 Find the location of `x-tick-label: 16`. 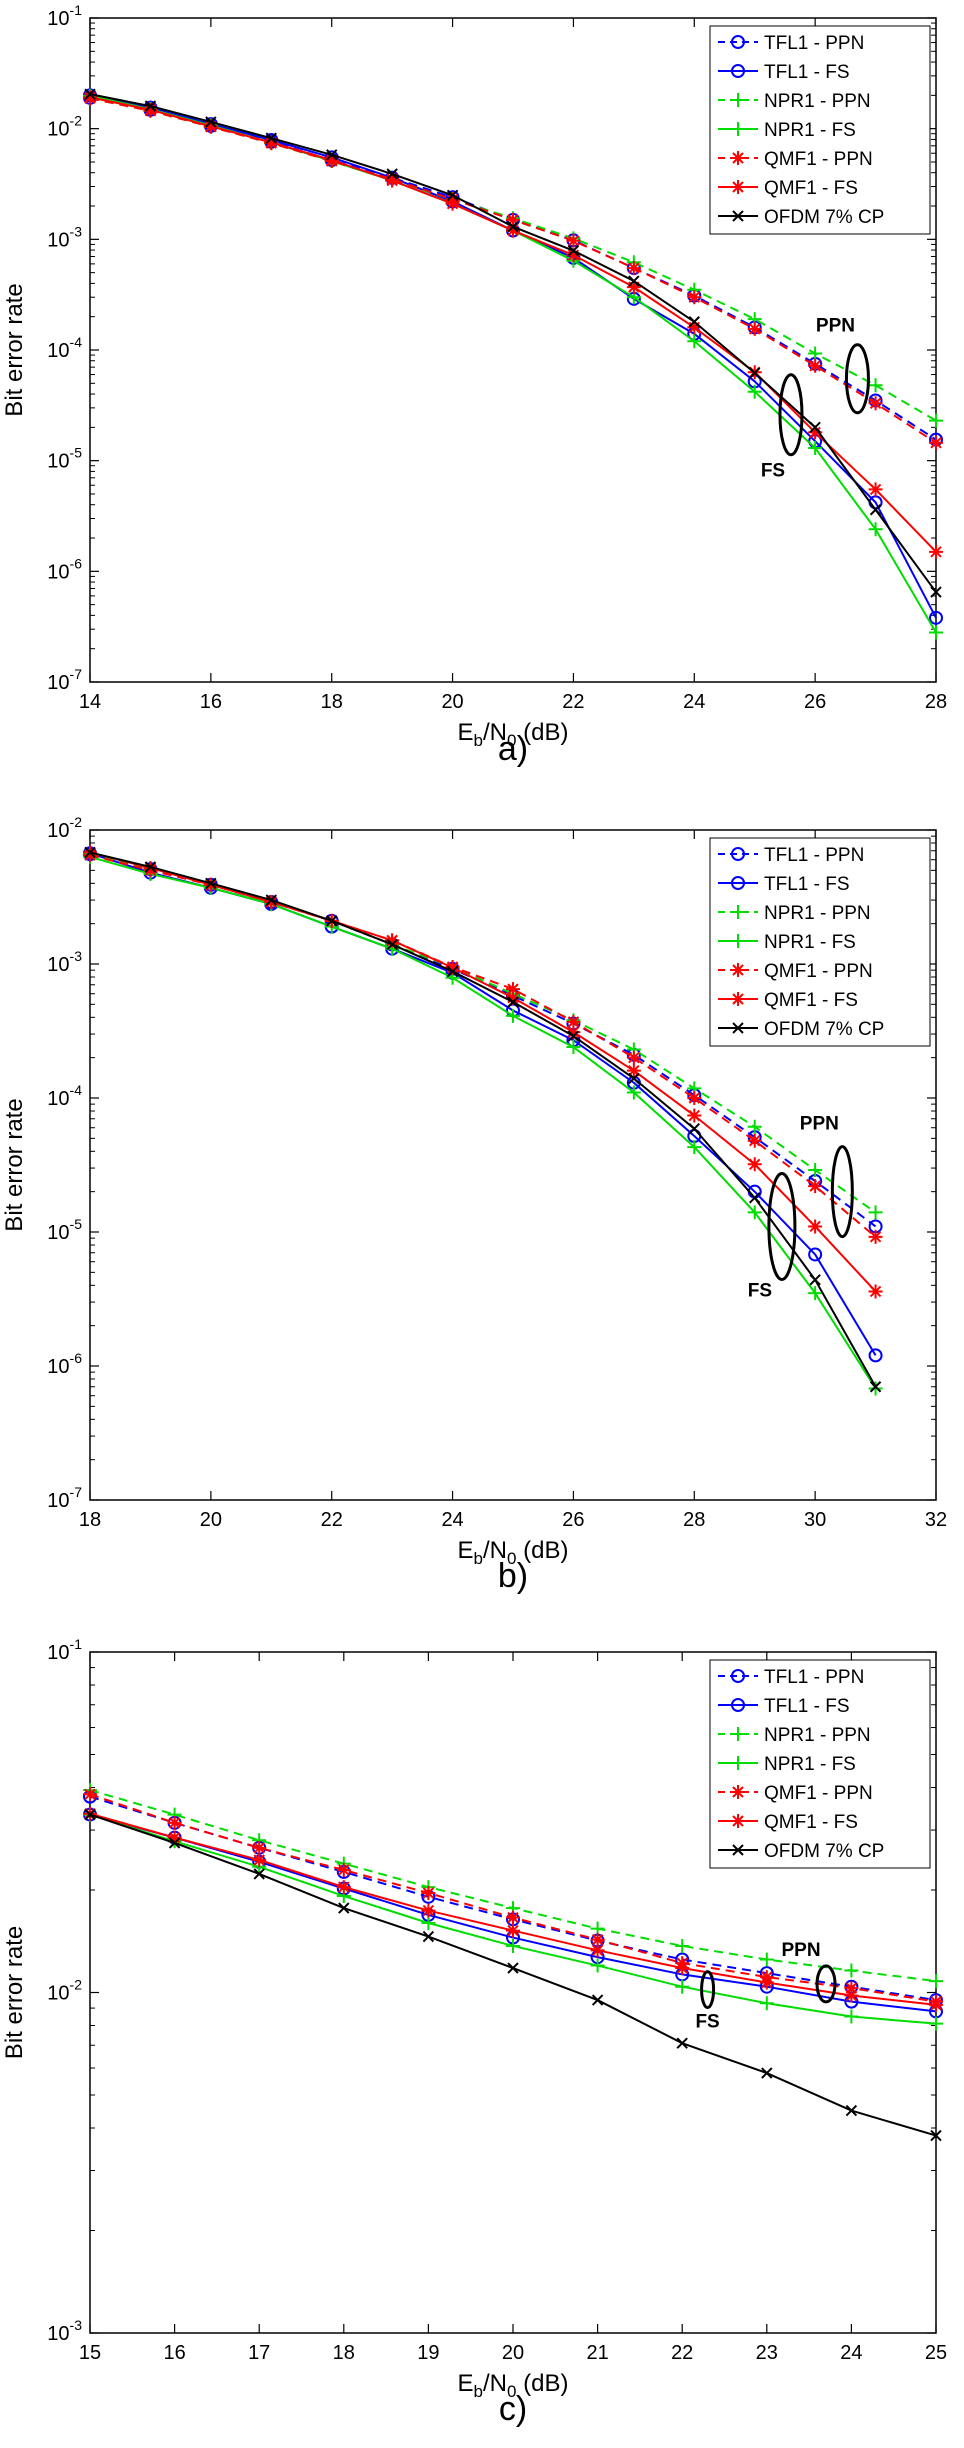

x-tick-label: 16 is located at coordinates (174, 2353).